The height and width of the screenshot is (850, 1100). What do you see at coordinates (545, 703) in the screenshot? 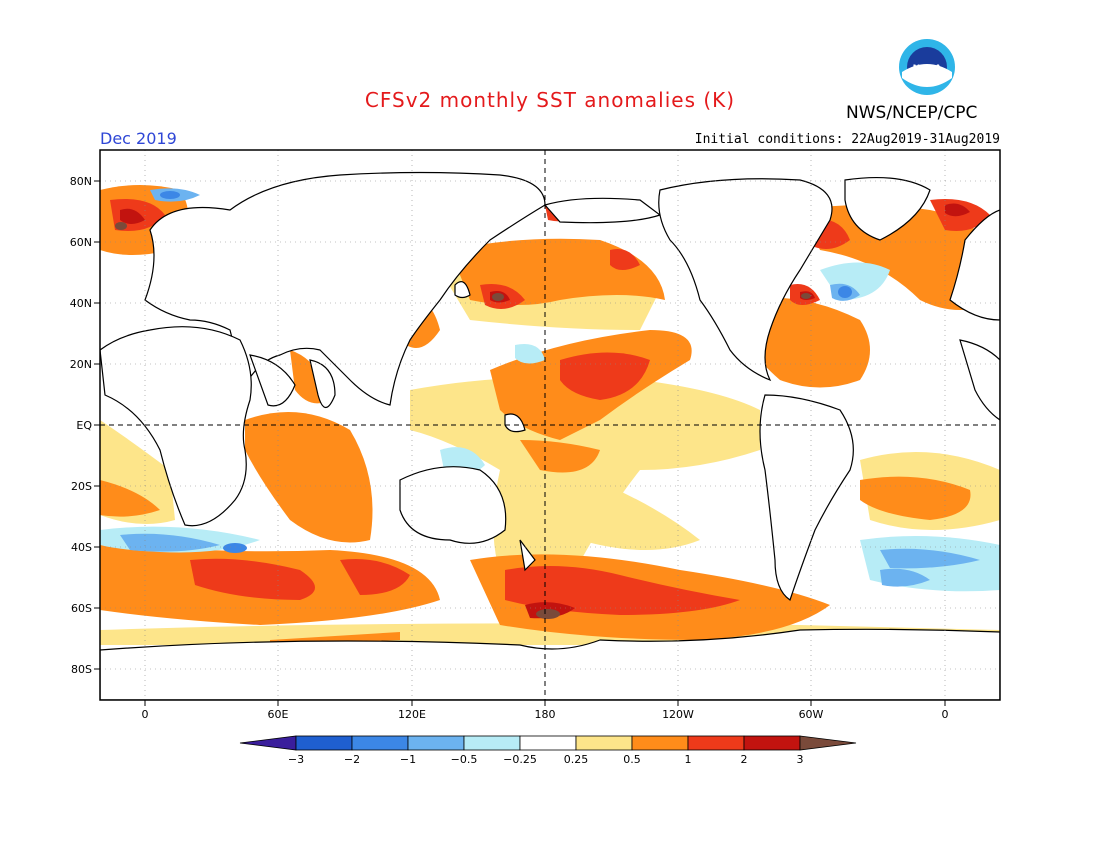
I see `lon-ticks` at bounding box center [545, 703].